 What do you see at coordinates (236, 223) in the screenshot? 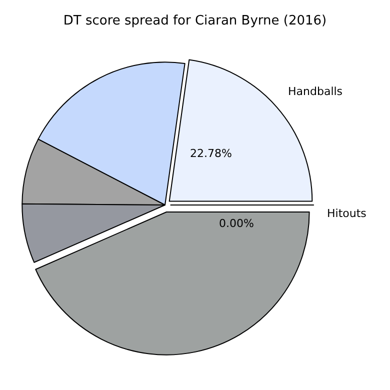
I see `text: 0.00%` at bounding box center [236, 223].